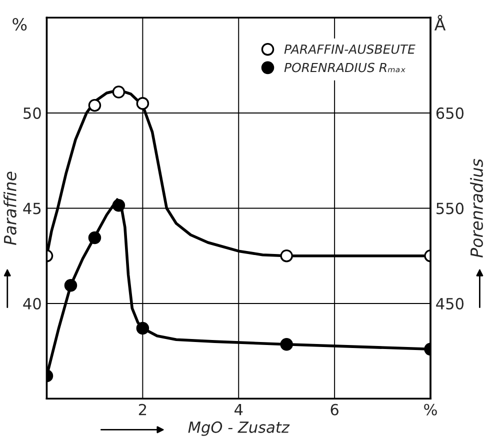 The image size is (492, 443). What do you see at coordinates (430, 410) in the screenshot?
I see `x-tick-label: %` at bounding box center [430, 410].